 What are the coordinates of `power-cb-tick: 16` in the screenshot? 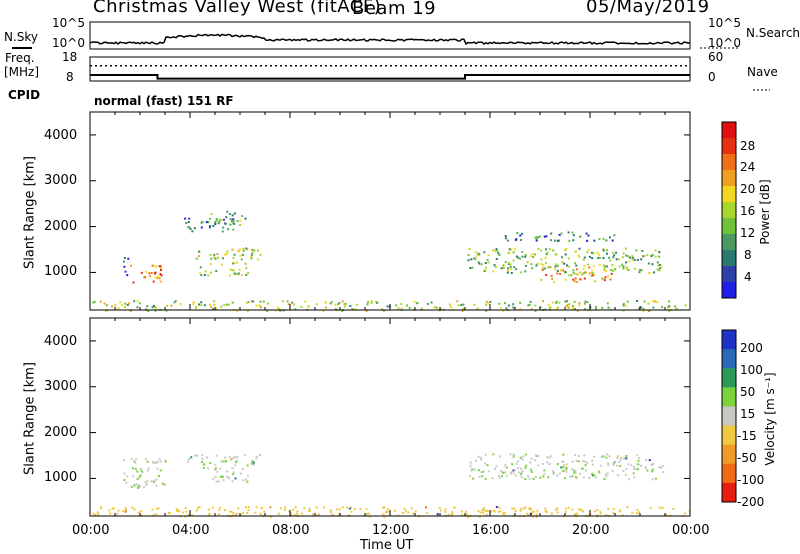 It's located at (748, 211).